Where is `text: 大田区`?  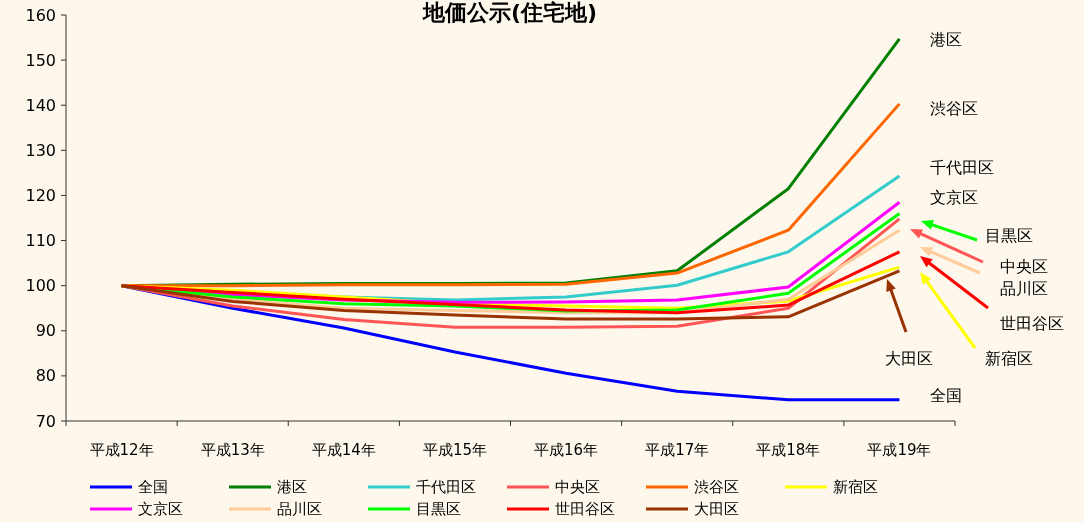
text: 大田区 is located at coordinates (909, 358).